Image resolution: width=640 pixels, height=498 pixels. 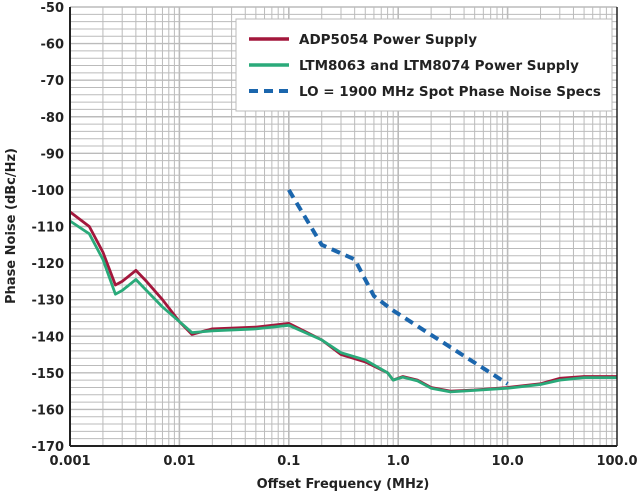 What do you see at coordinates (53, 154) in the screenshot?
I see `y-tick-label: -90` at bounding box center [53, 154].